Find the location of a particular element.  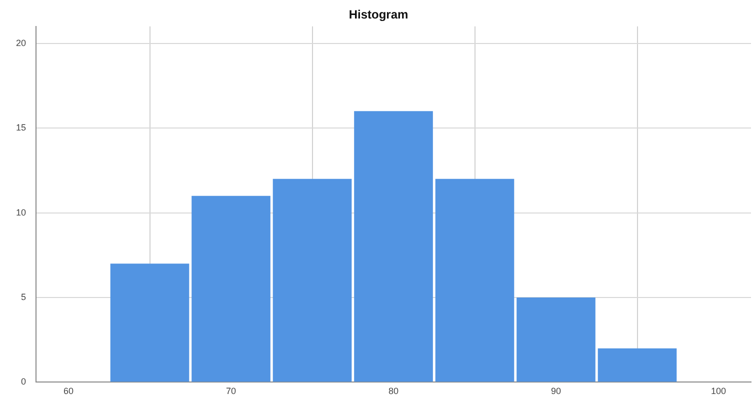

x-tick-label: 100 is located at coordinates (718, 391).